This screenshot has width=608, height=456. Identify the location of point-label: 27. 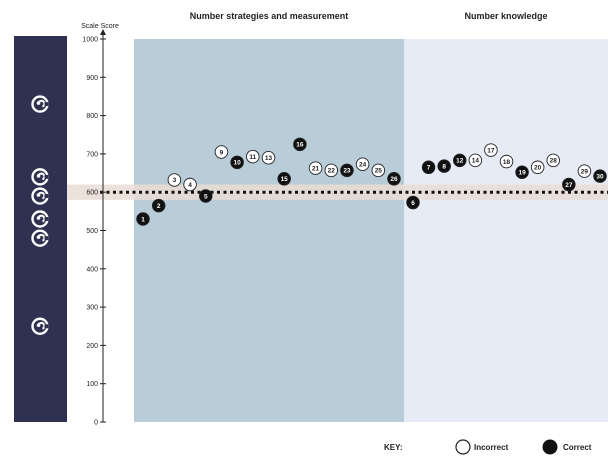
(569, 185).